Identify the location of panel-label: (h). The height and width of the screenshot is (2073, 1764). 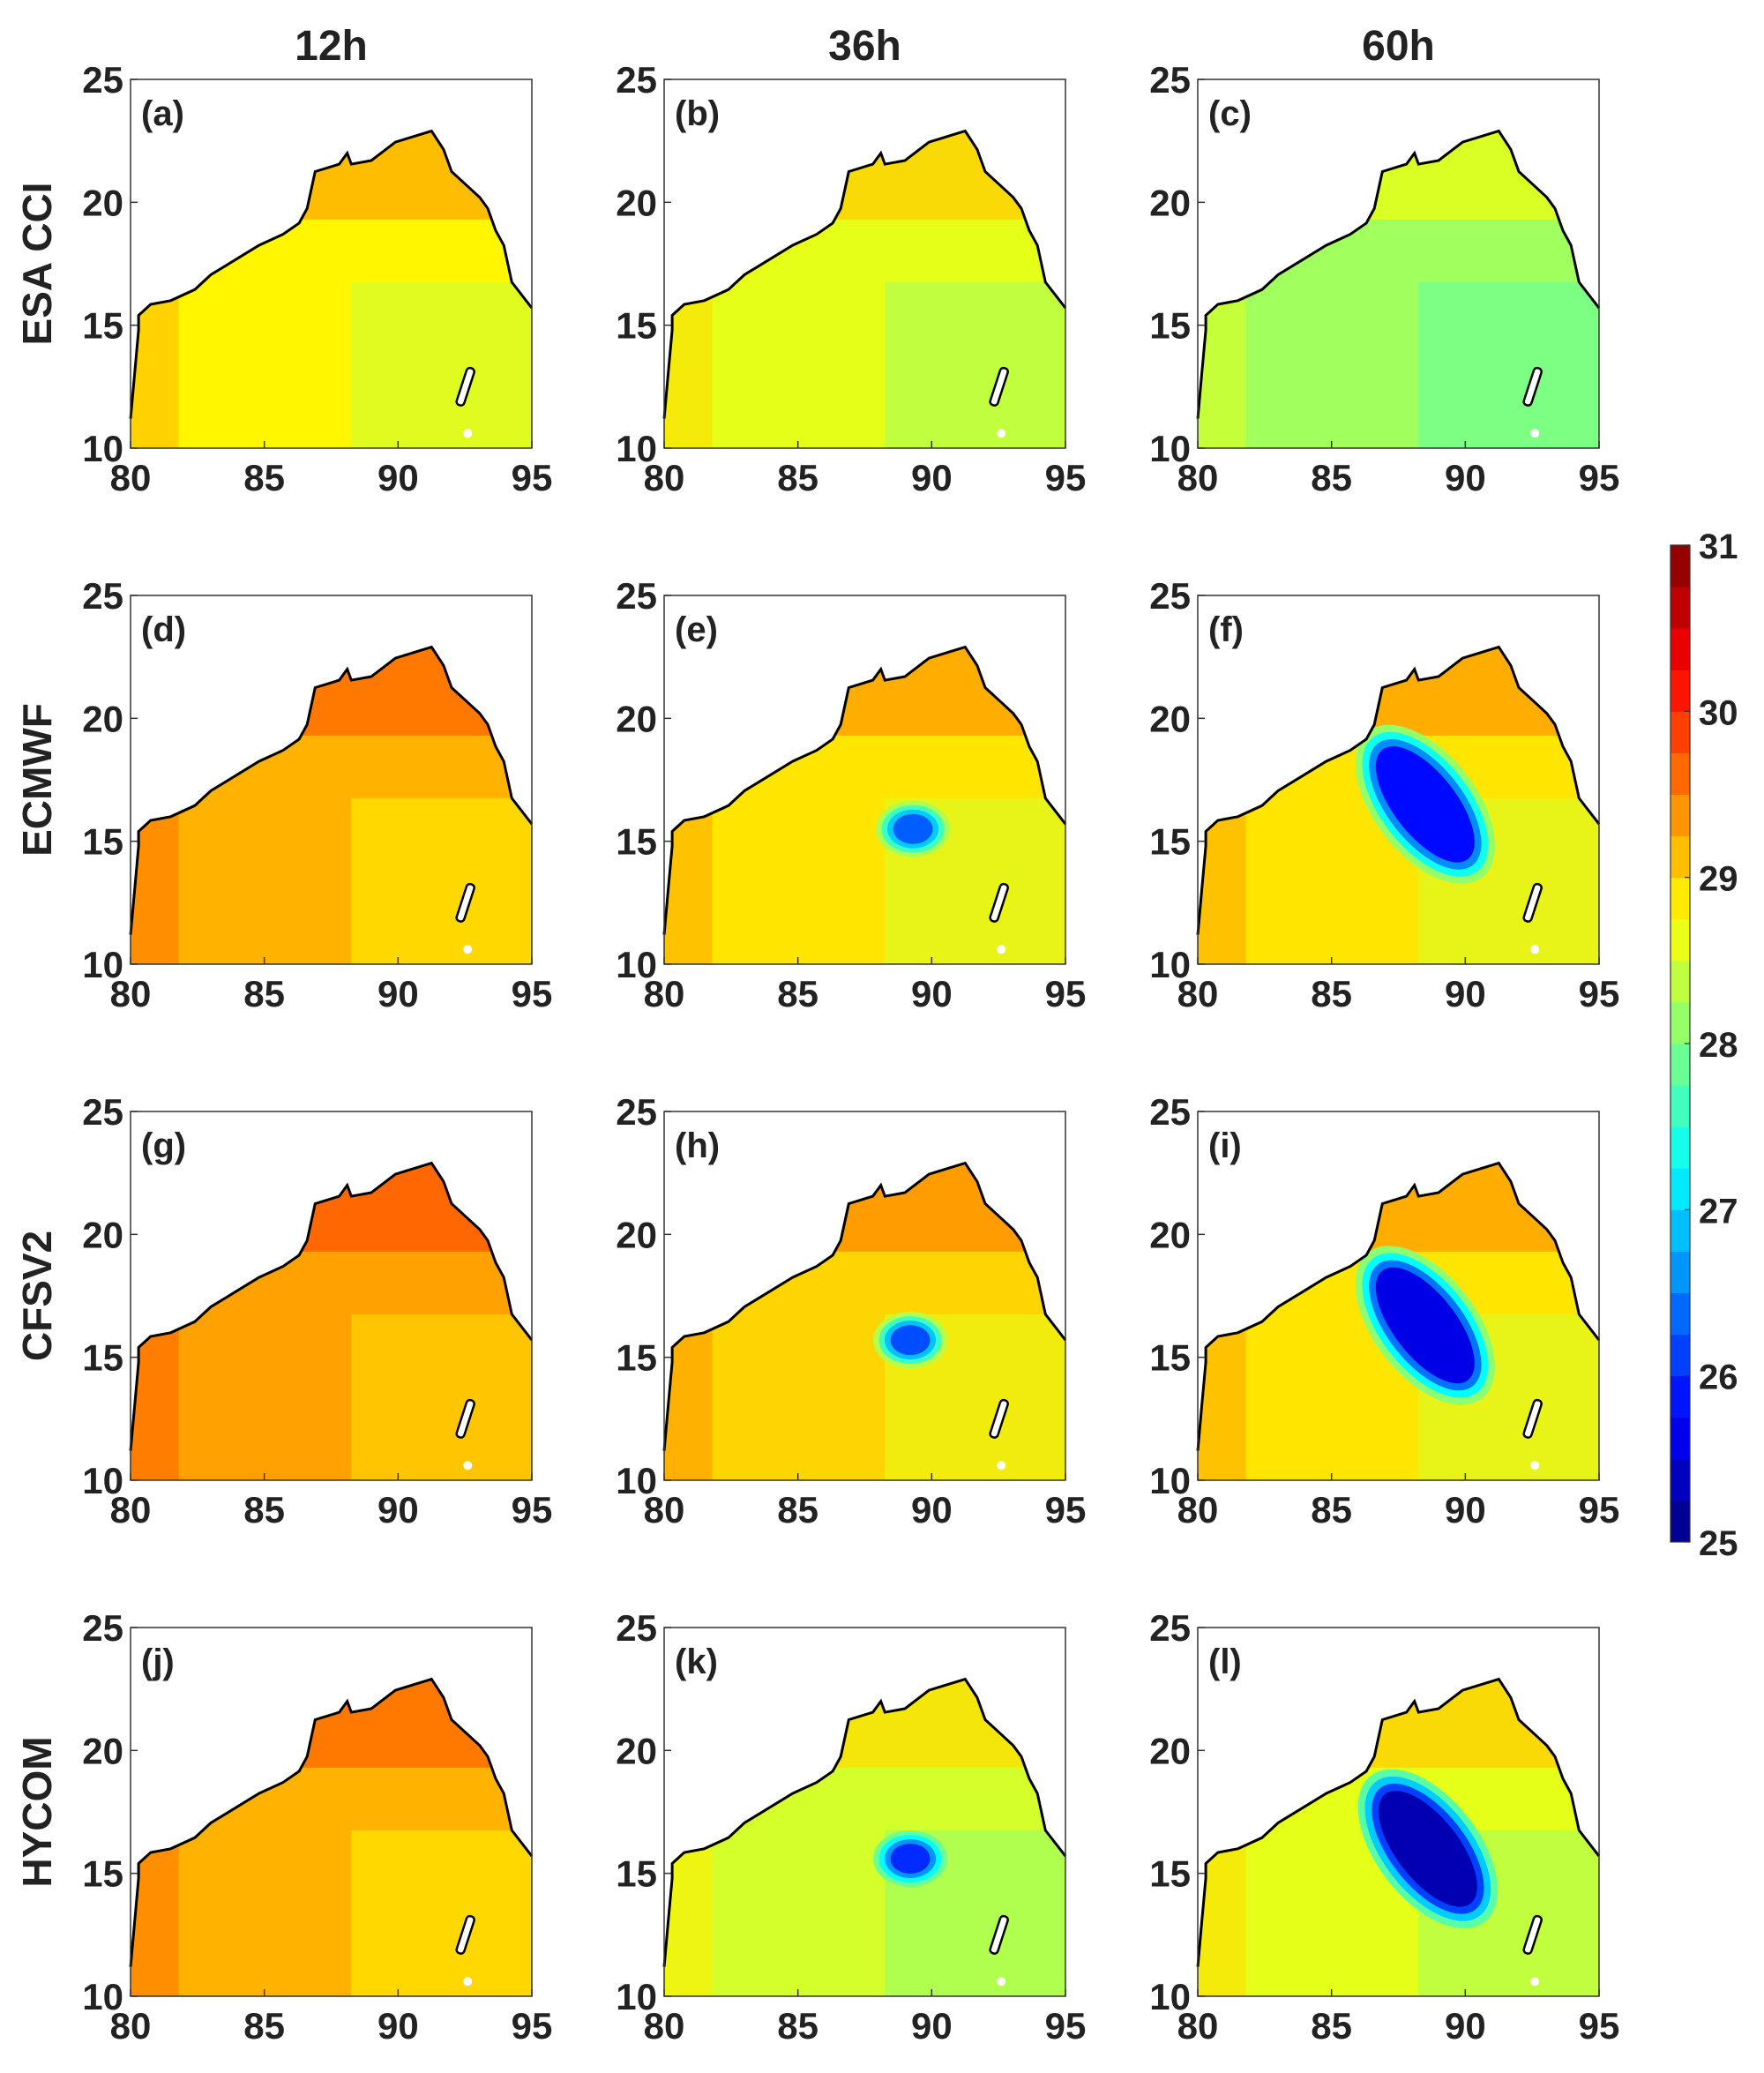
(697, 1145).